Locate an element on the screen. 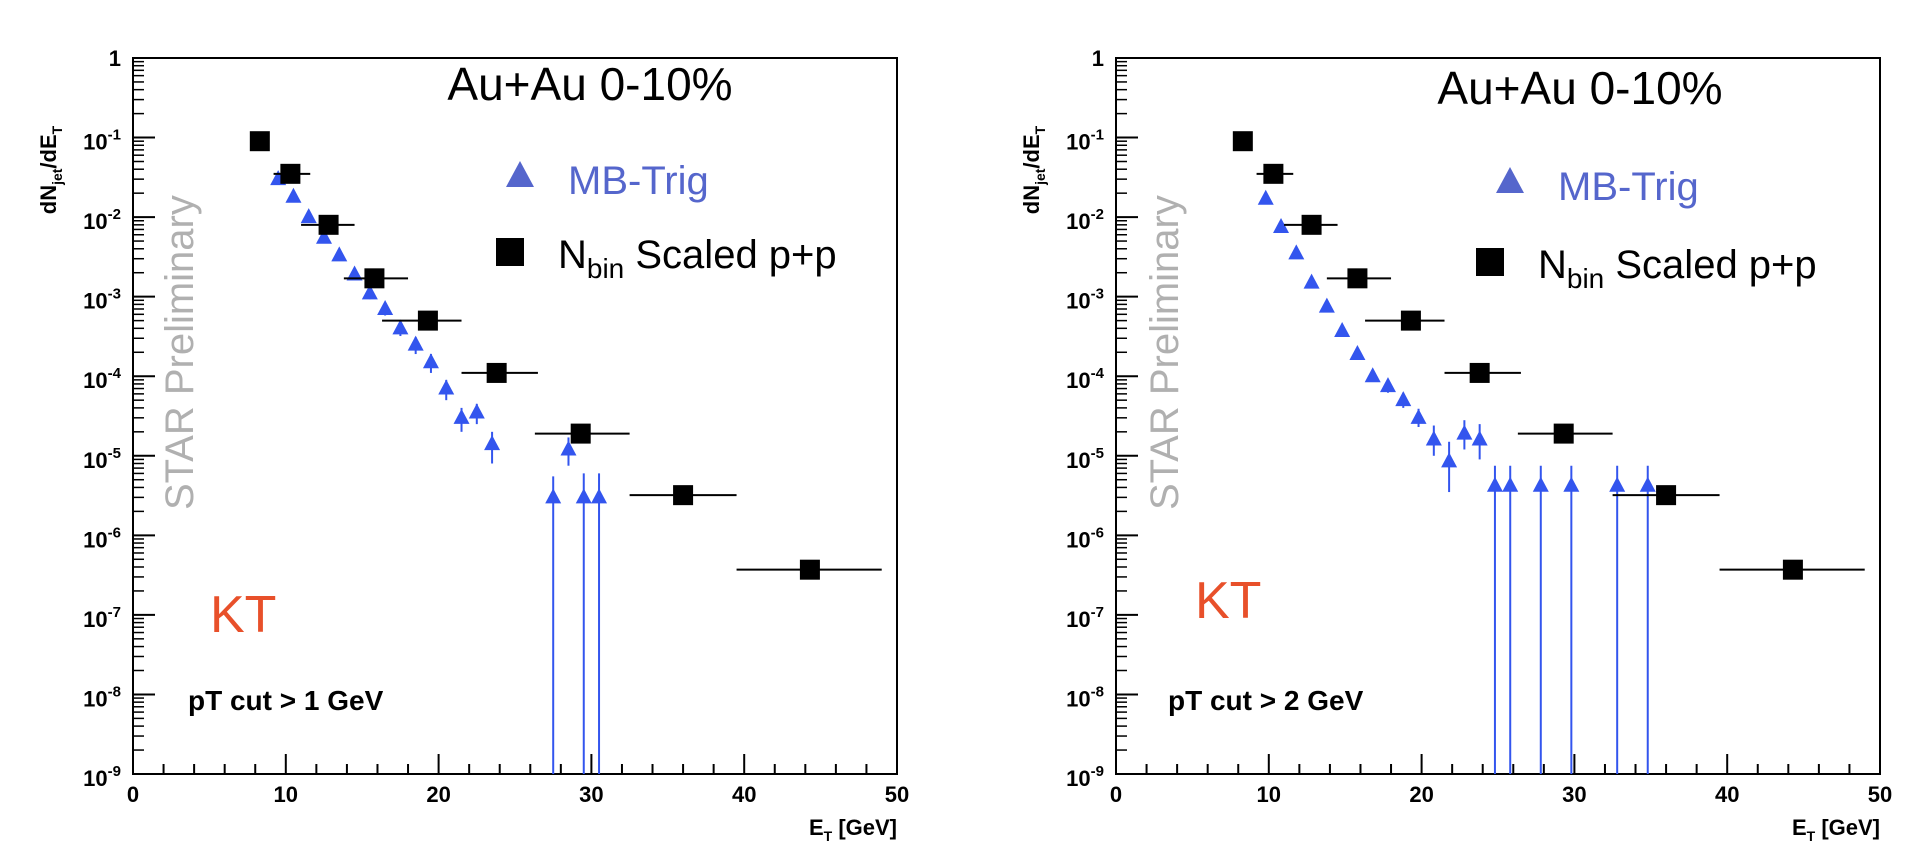 Image resolution: width=1914 pixels, height=846 pixels. pt-cut-label: pT cut > 2 GeV is located at coordinates (1266, 700).